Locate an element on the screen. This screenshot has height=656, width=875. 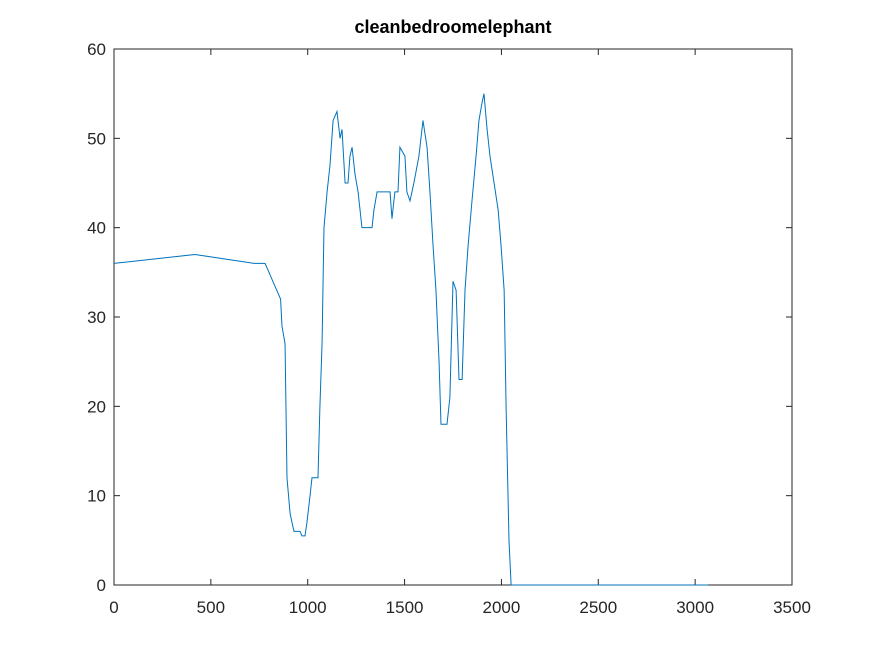
y-tick-label: 0 is located at coordinates (101, 585).